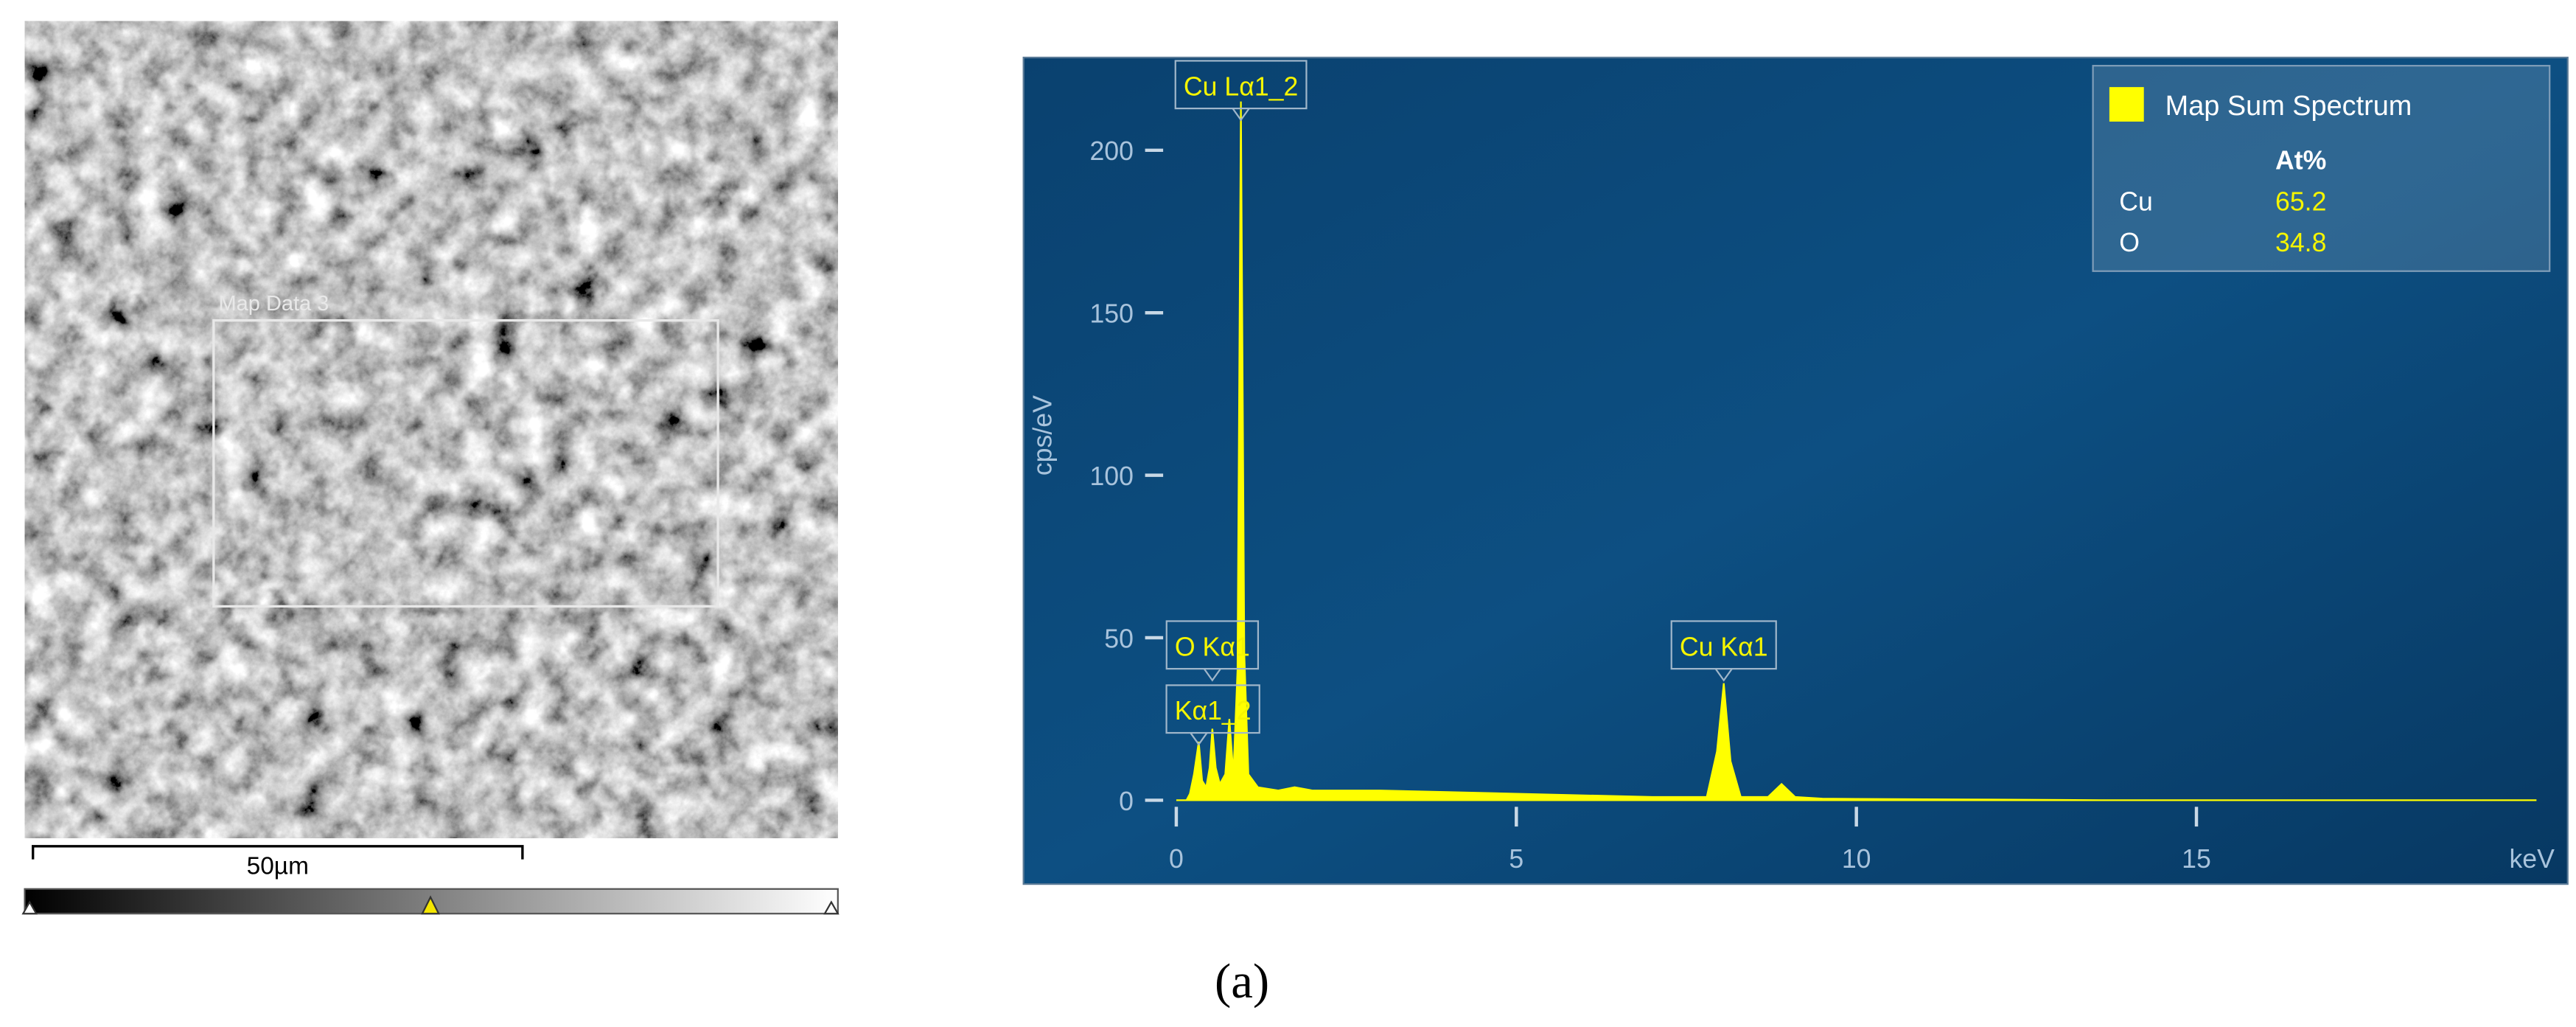  I want to click on x-tick-label: 10, so click(1856, 859).